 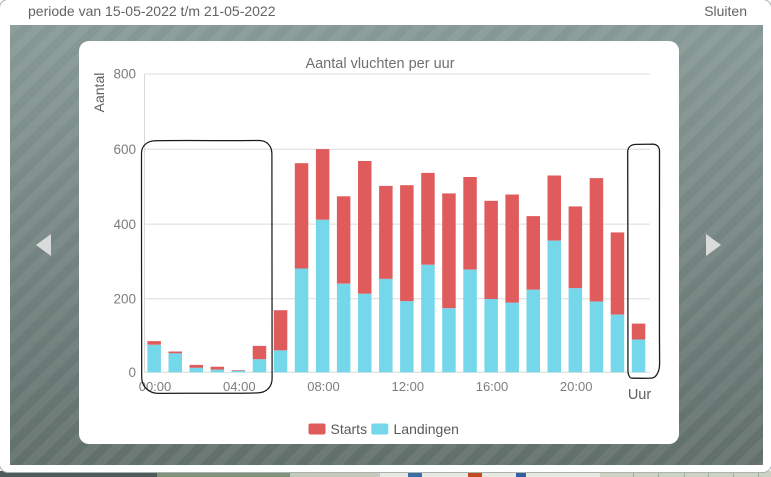 I want to click on svg-text: 800, so click(x=124, y=74).